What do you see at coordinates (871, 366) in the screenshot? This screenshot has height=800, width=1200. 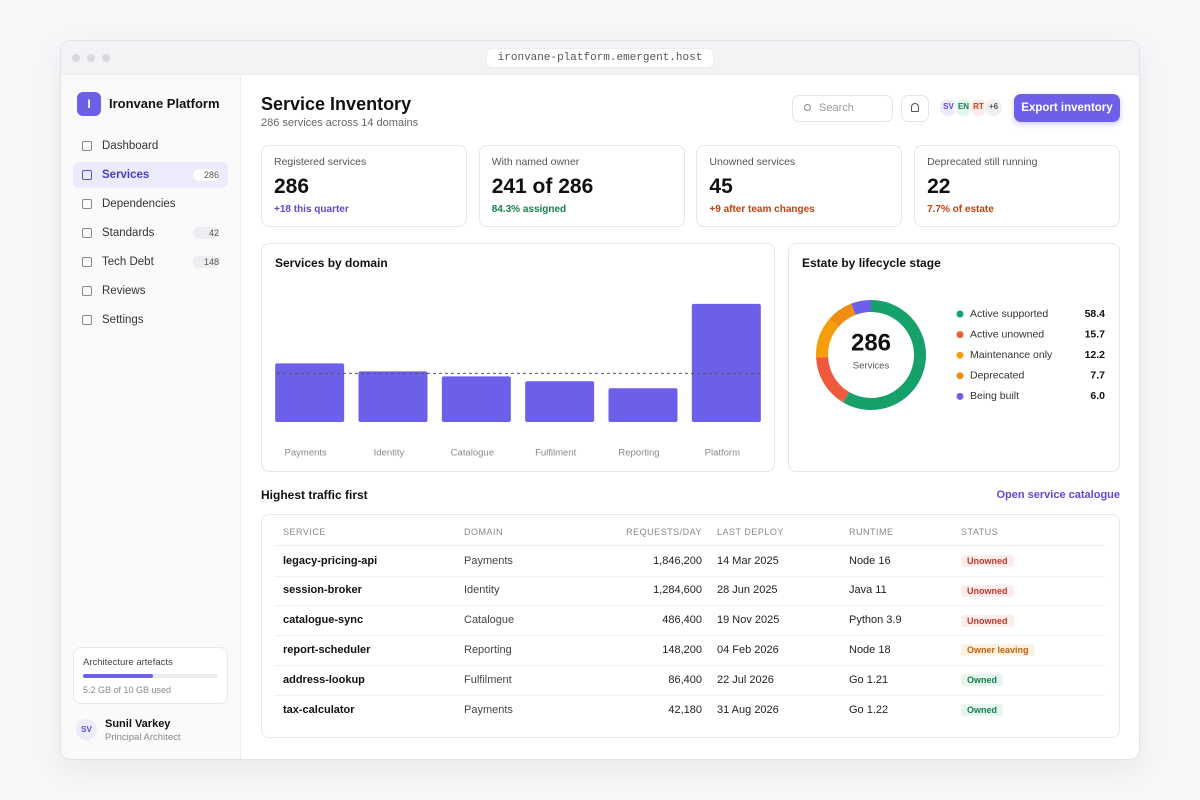 I see `donut-total-label: Services` at bounding box center [871, 366].